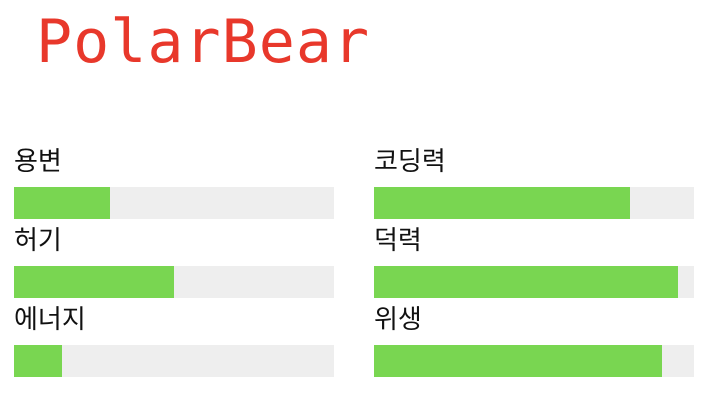  I want to click on app-title: PolarBear, so click(203, 42).